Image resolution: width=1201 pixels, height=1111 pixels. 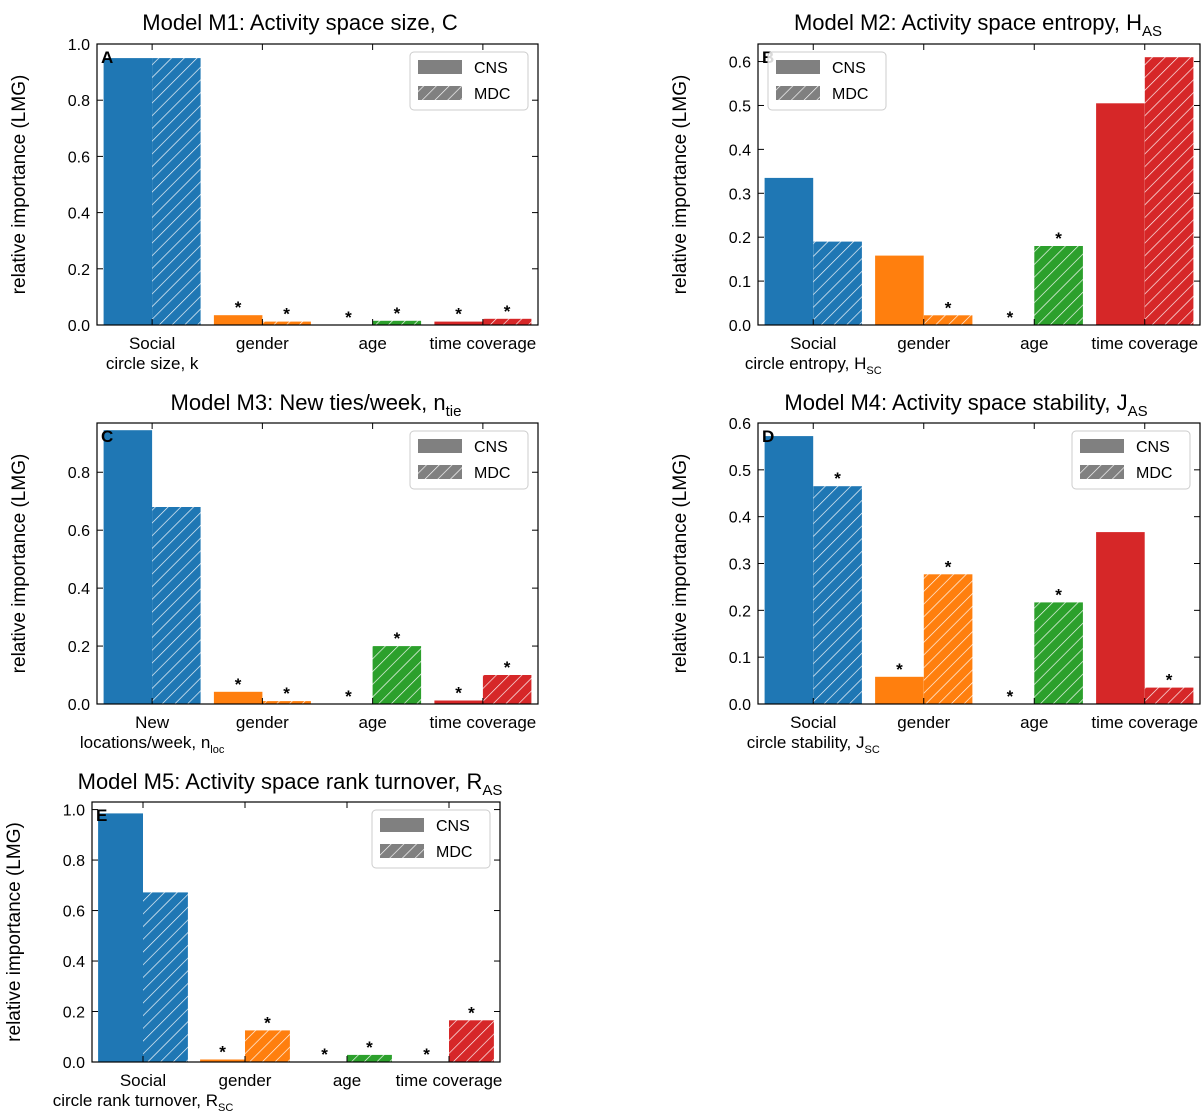 What do you see at coordinates (740, 194) in the screenshot?
I see `y-tick-label: 0.3` at bounding box center [740, 194].